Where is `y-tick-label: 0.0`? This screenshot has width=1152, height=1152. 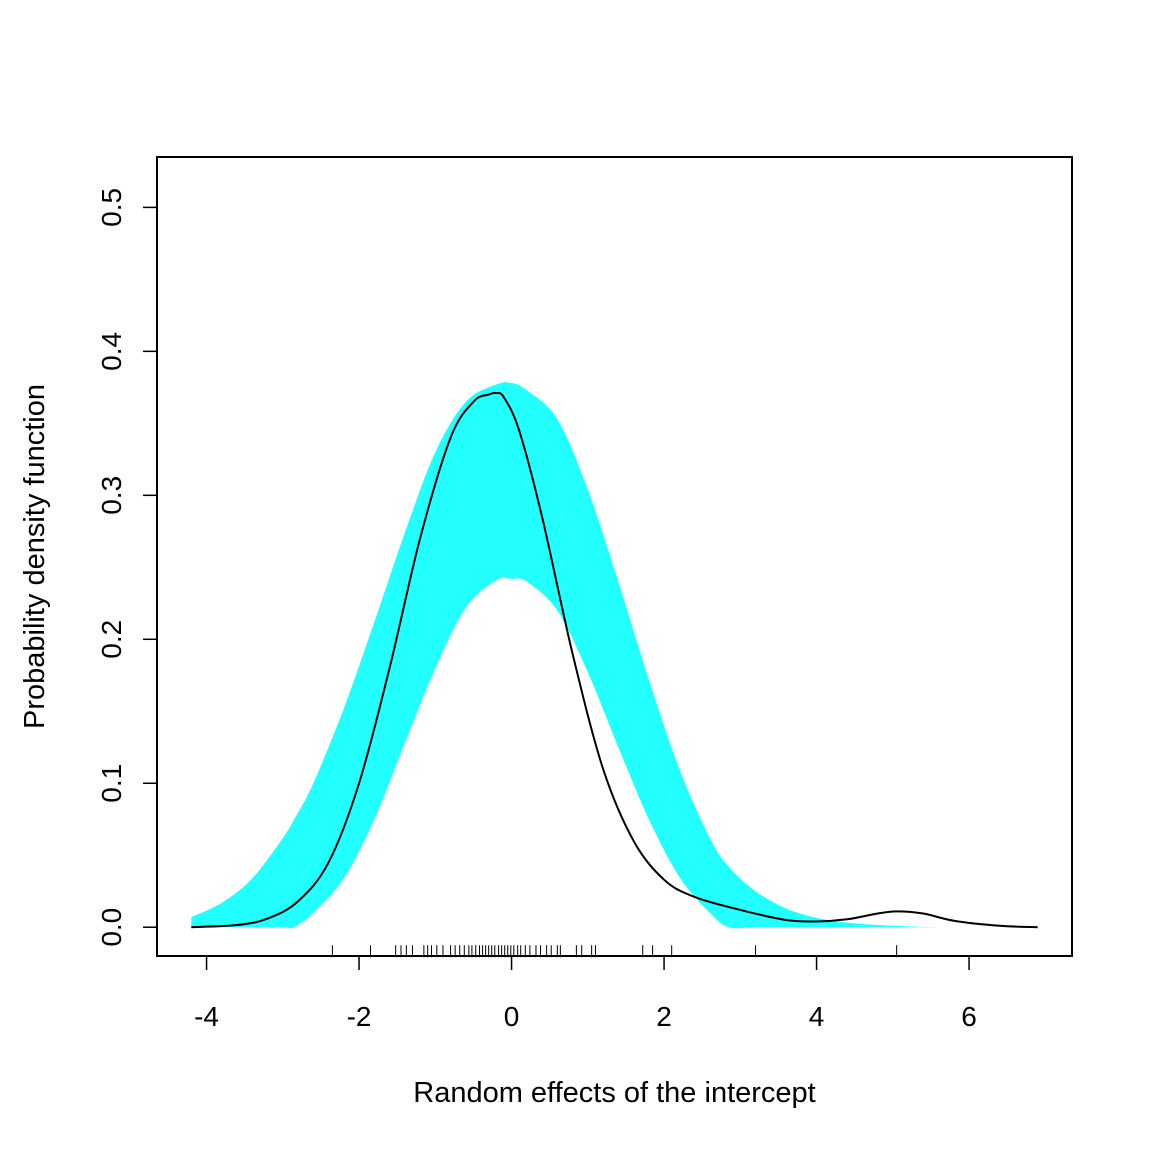 y-tick-label: 0.0 is located at coordinates (111, 927).